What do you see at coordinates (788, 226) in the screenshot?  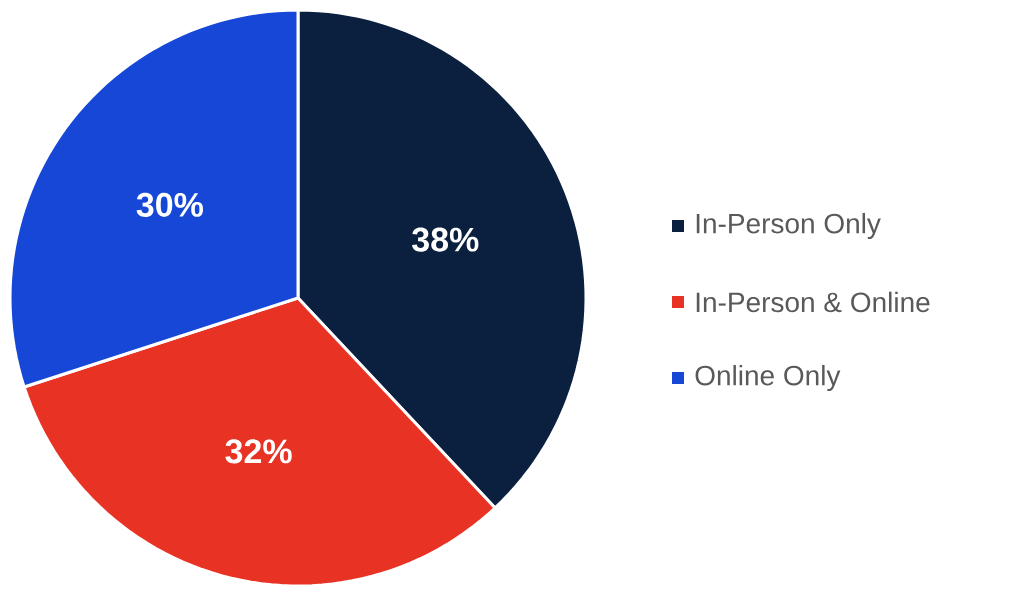 I see `legend-label: In-Person Only` at bounding box center [788, 226].